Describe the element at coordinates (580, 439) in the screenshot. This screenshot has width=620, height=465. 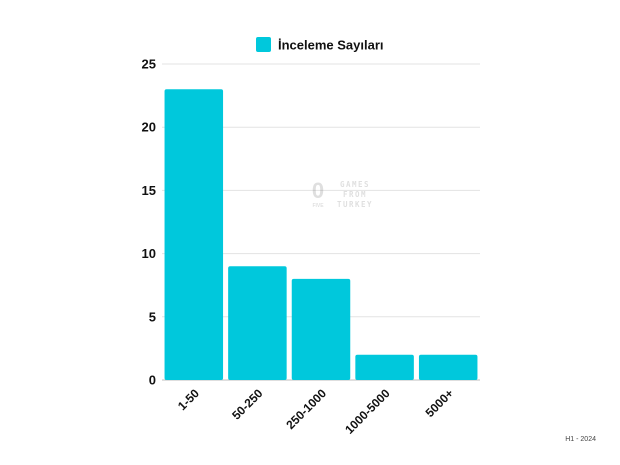
I see `footer-period-label: H1 - 2024` at that location.